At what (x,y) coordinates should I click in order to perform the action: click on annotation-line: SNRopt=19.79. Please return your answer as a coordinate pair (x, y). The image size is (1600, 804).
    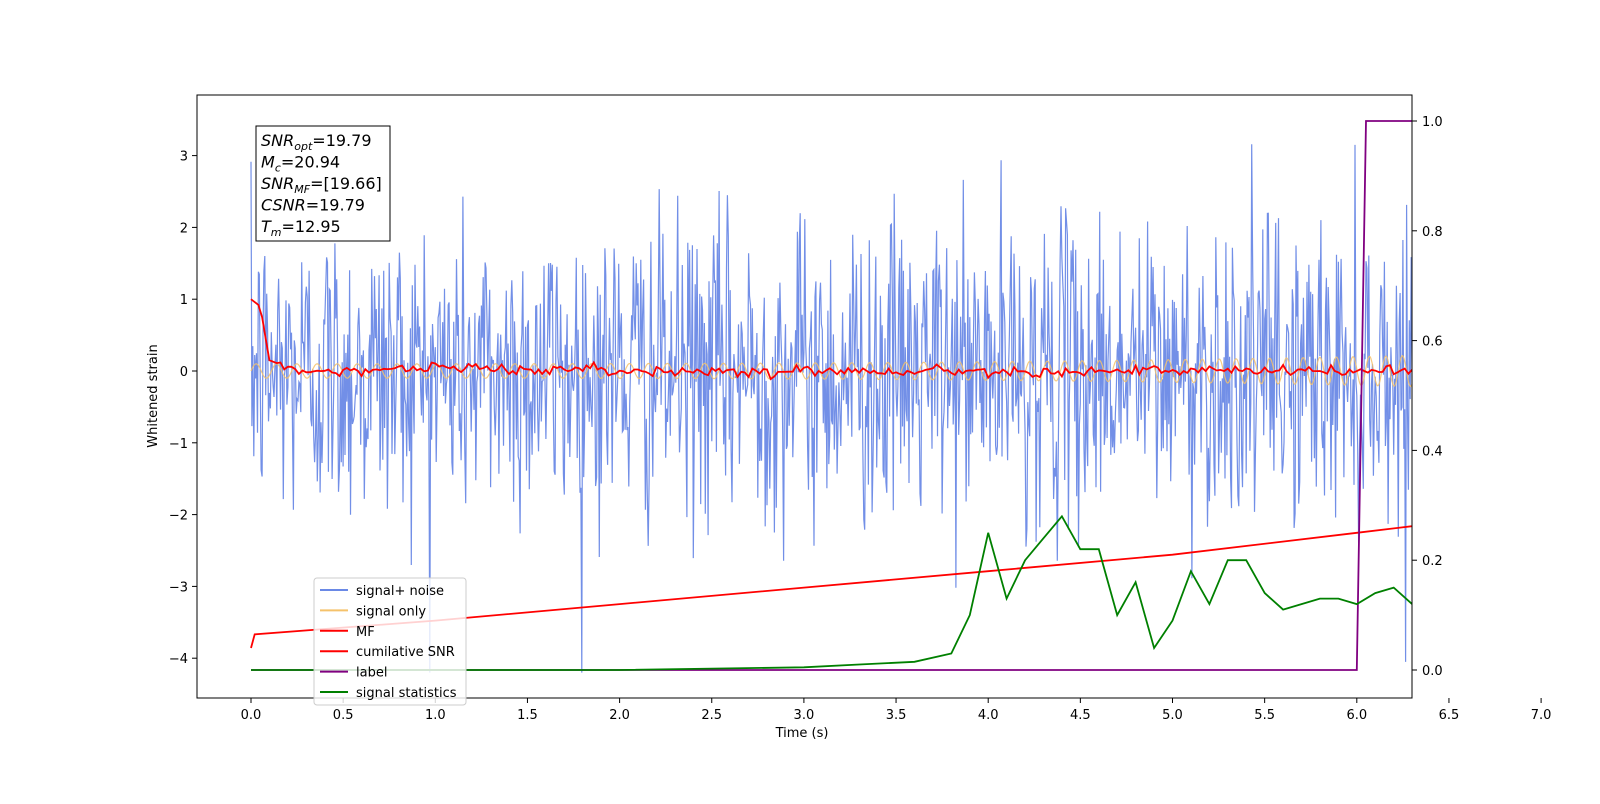
    Looking at the image, I should click on (316, 142).